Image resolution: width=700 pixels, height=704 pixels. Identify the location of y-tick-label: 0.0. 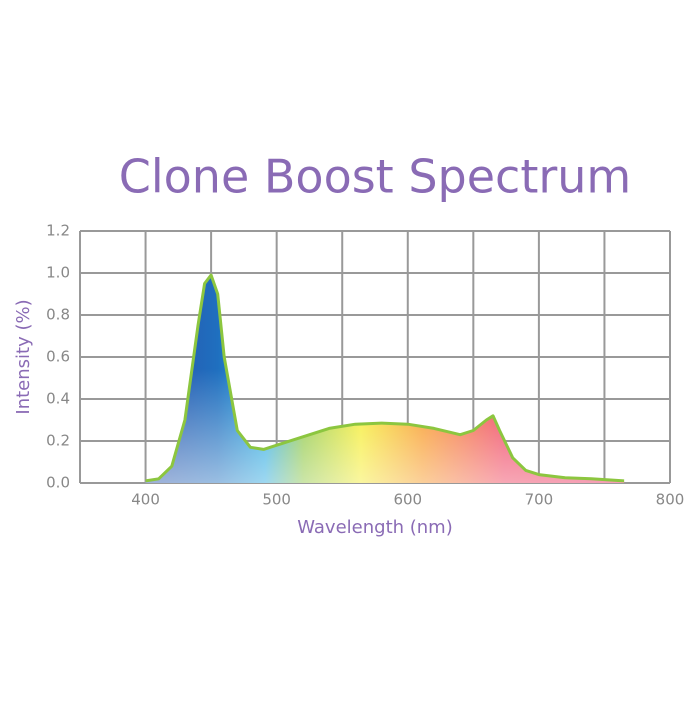
(58, 483).